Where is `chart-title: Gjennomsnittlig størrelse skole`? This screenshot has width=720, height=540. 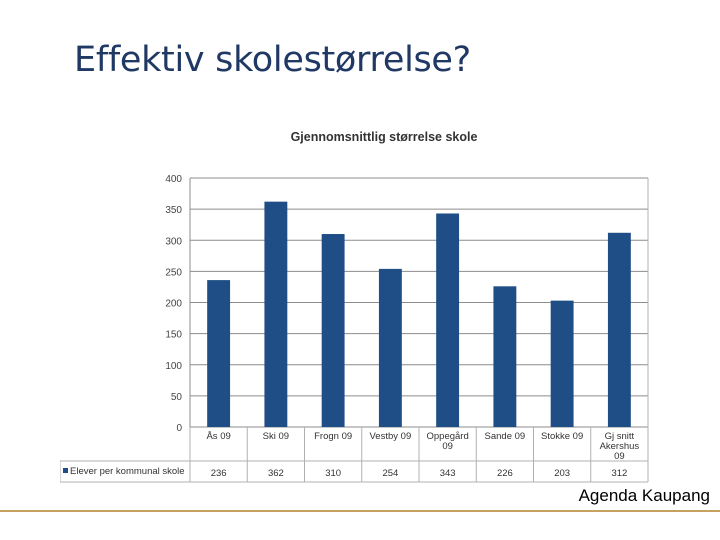 chart-title: Gjennomsnittlig størrelse skole is located at coordinates (384, 137).